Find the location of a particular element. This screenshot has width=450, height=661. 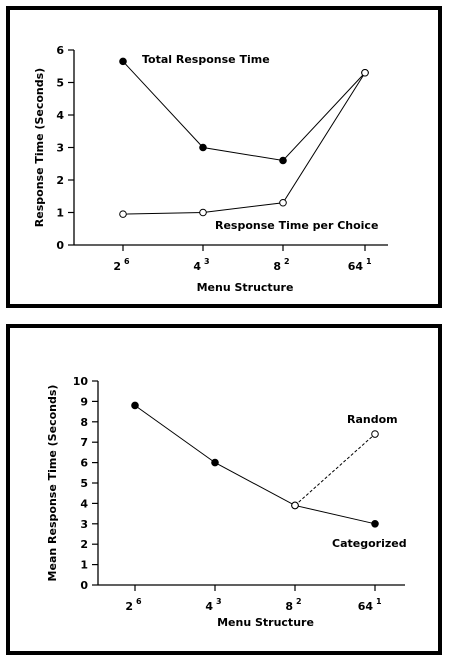

series-label: Categorized is located at coordinates (369, 543).